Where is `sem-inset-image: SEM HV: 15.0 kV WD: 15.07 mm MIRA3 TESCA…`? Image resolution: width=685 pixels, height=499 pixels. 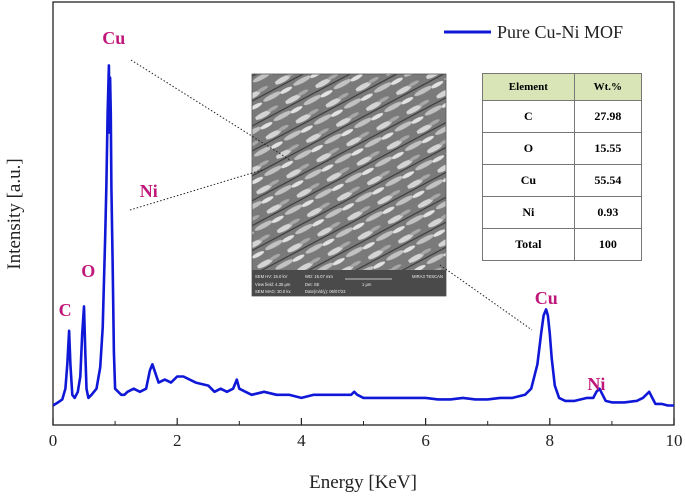
sem-inset-image: SEM HV: 15.0 kV WD: 15.07 mm MIRA3 TESCA… is located at coordinates (349, 185).